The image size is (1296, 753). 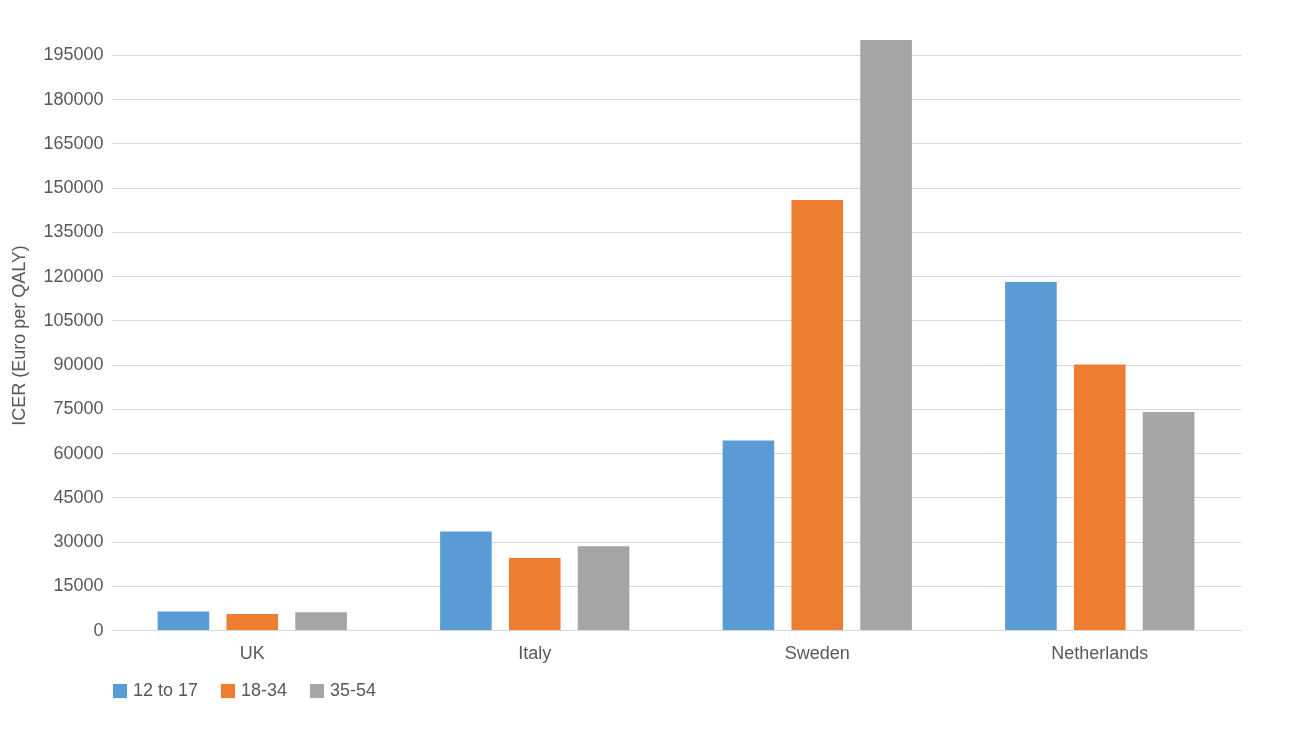 What do you see at coordinates (73, 98) in the screenshot?
I see `y-tick-label: 180000` at bounding box center [73, 98].